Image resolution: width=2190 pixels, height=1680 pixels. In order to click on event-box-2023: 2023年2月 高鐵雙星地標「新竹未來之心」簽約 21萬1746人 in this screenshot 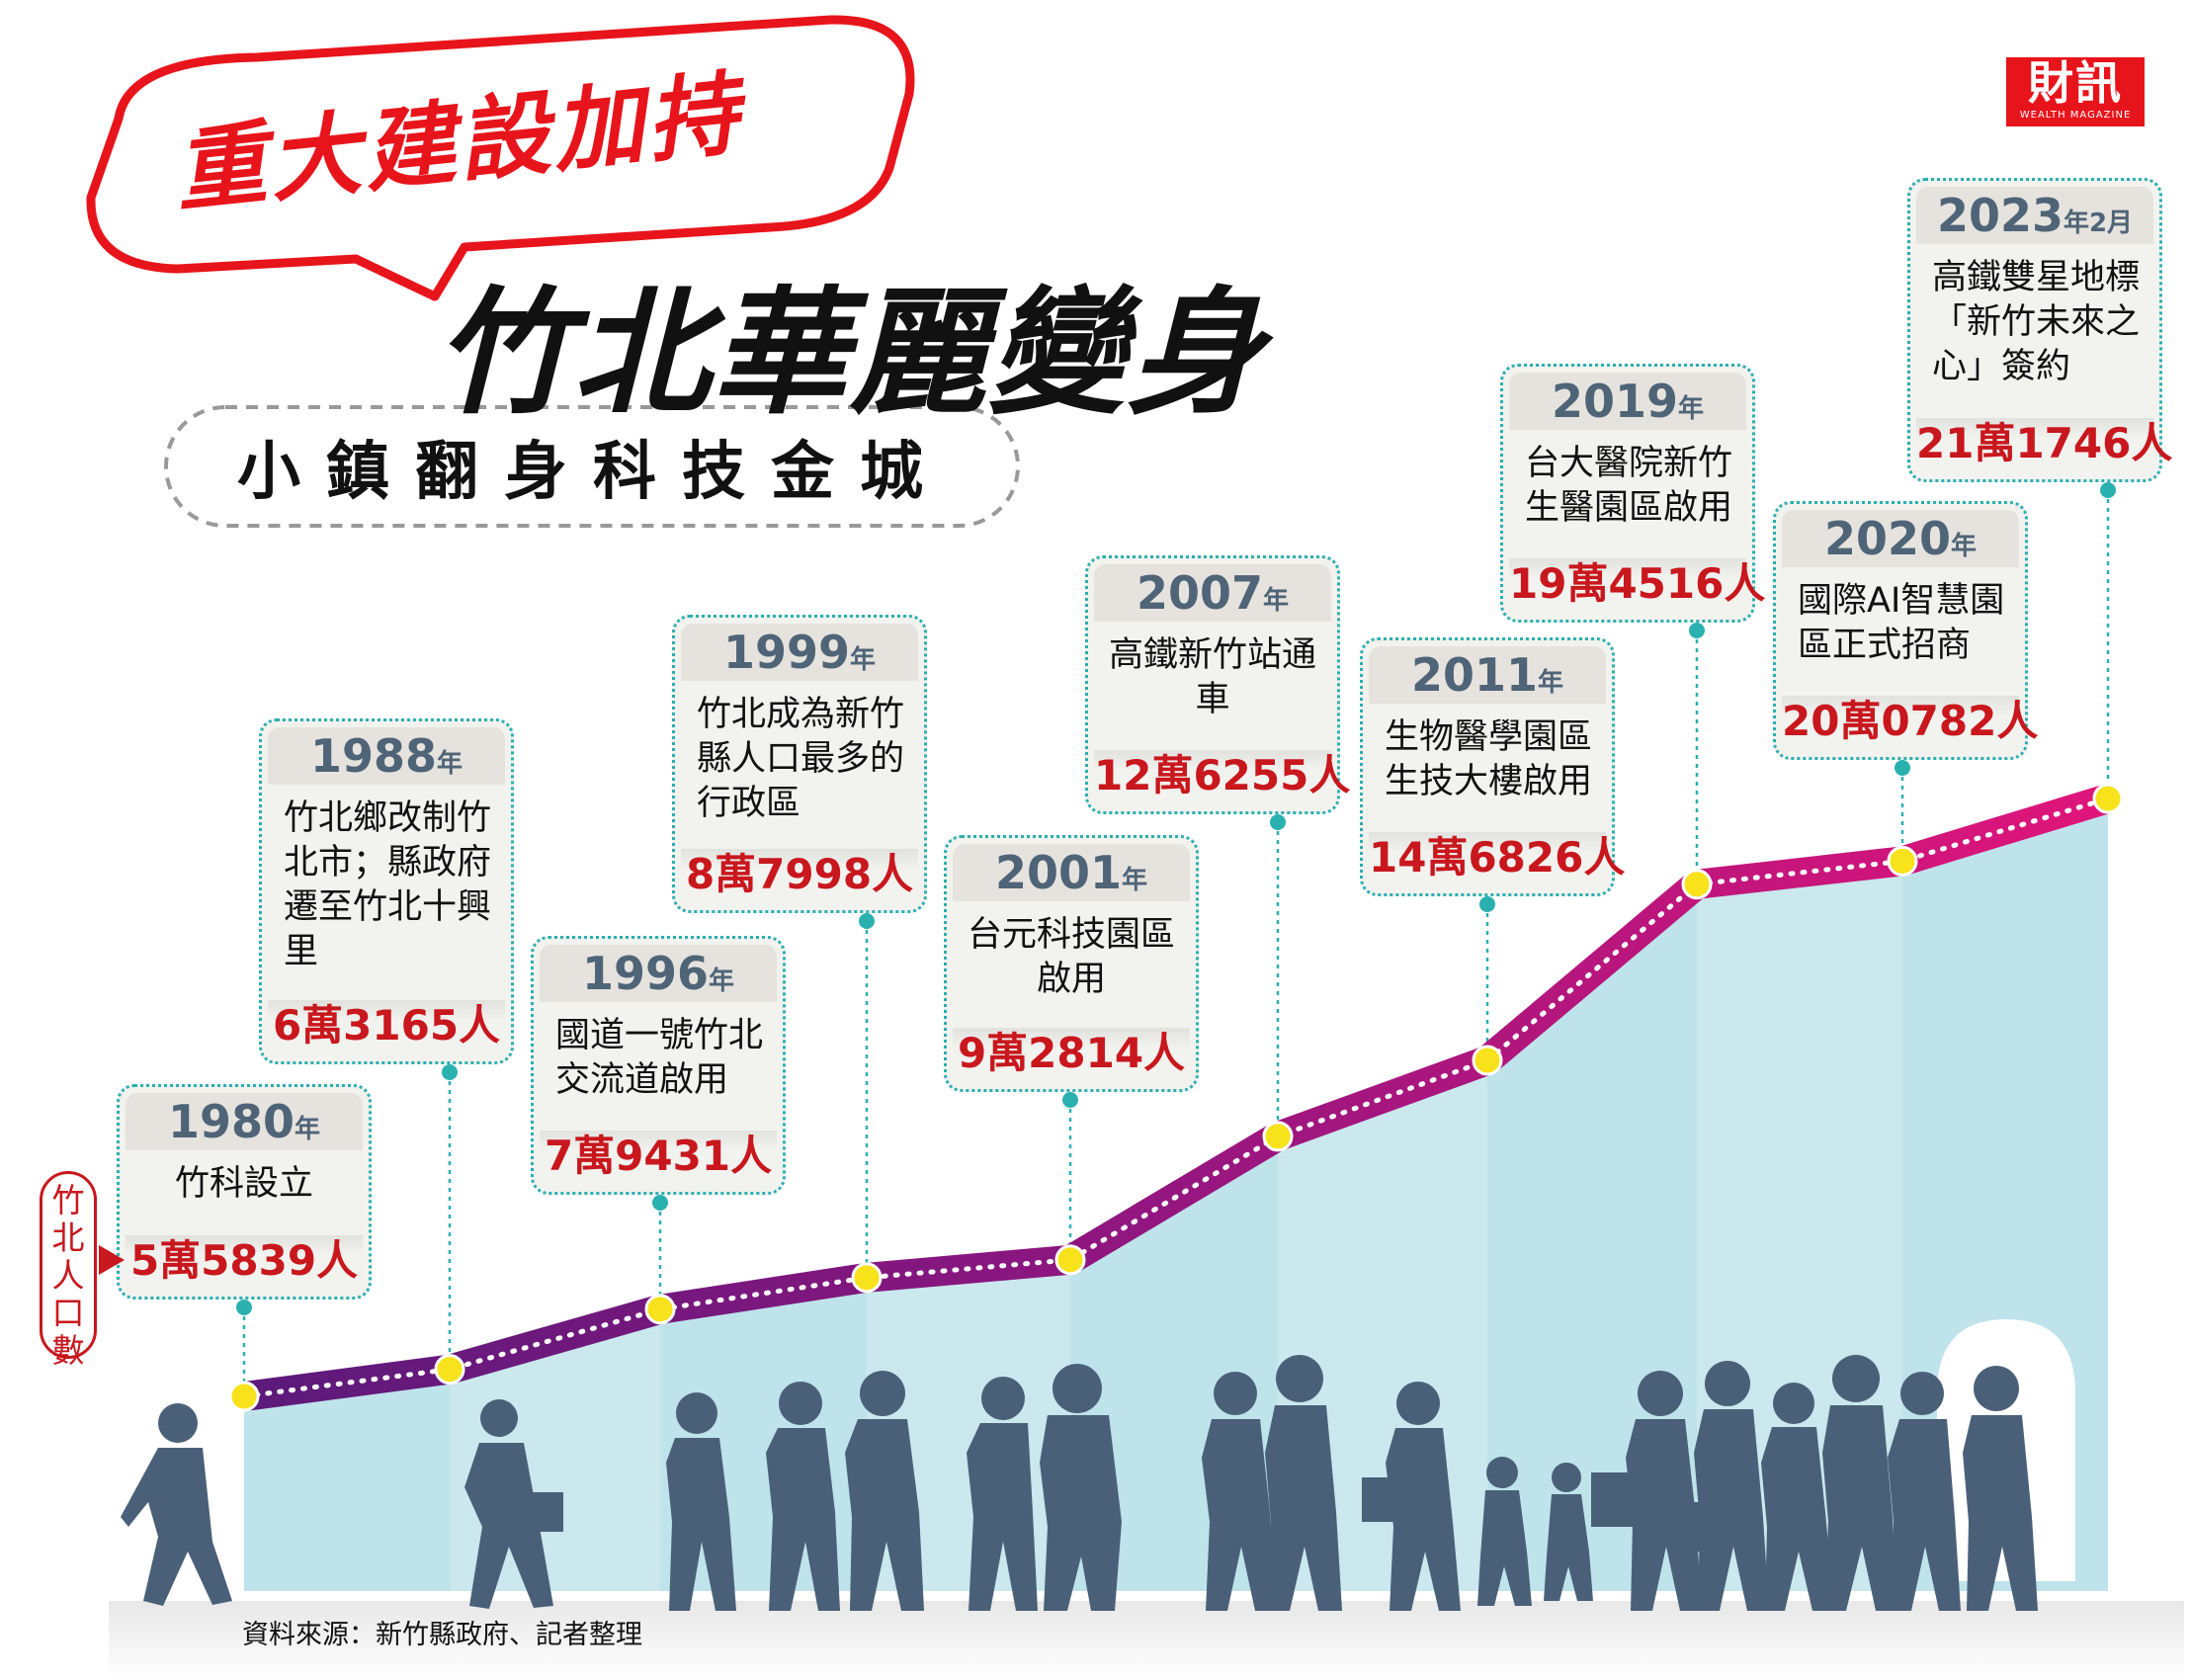, I will do `click(2040, 330)`.